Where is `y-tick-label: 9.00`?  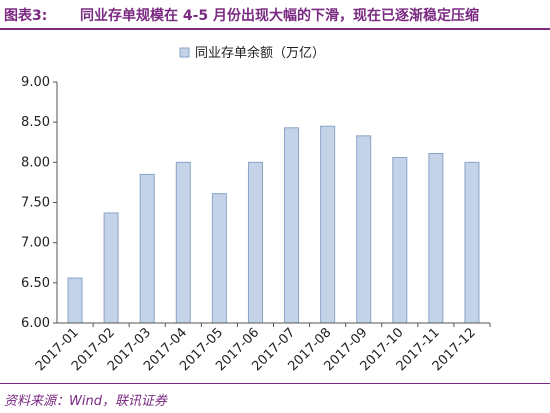
y-tick-label: 9.00 is located at coordinates (35, 82).